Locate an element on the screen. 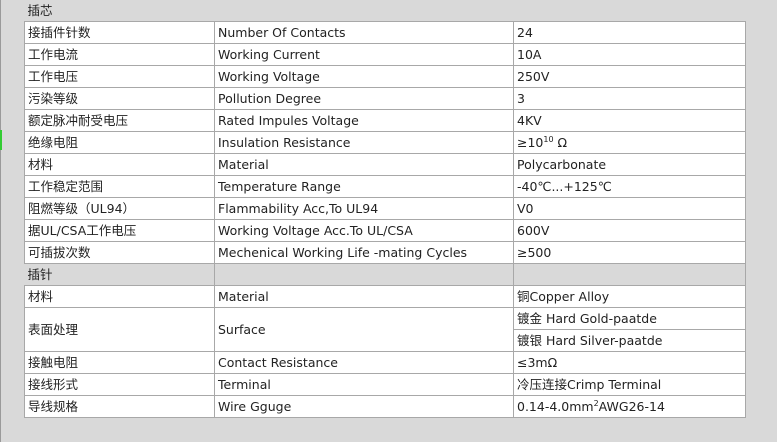 This screenshot has width=777, height=442. value-cell: 0.14-4.0mm2AWG26-14 is located at coordinates (629, 406).